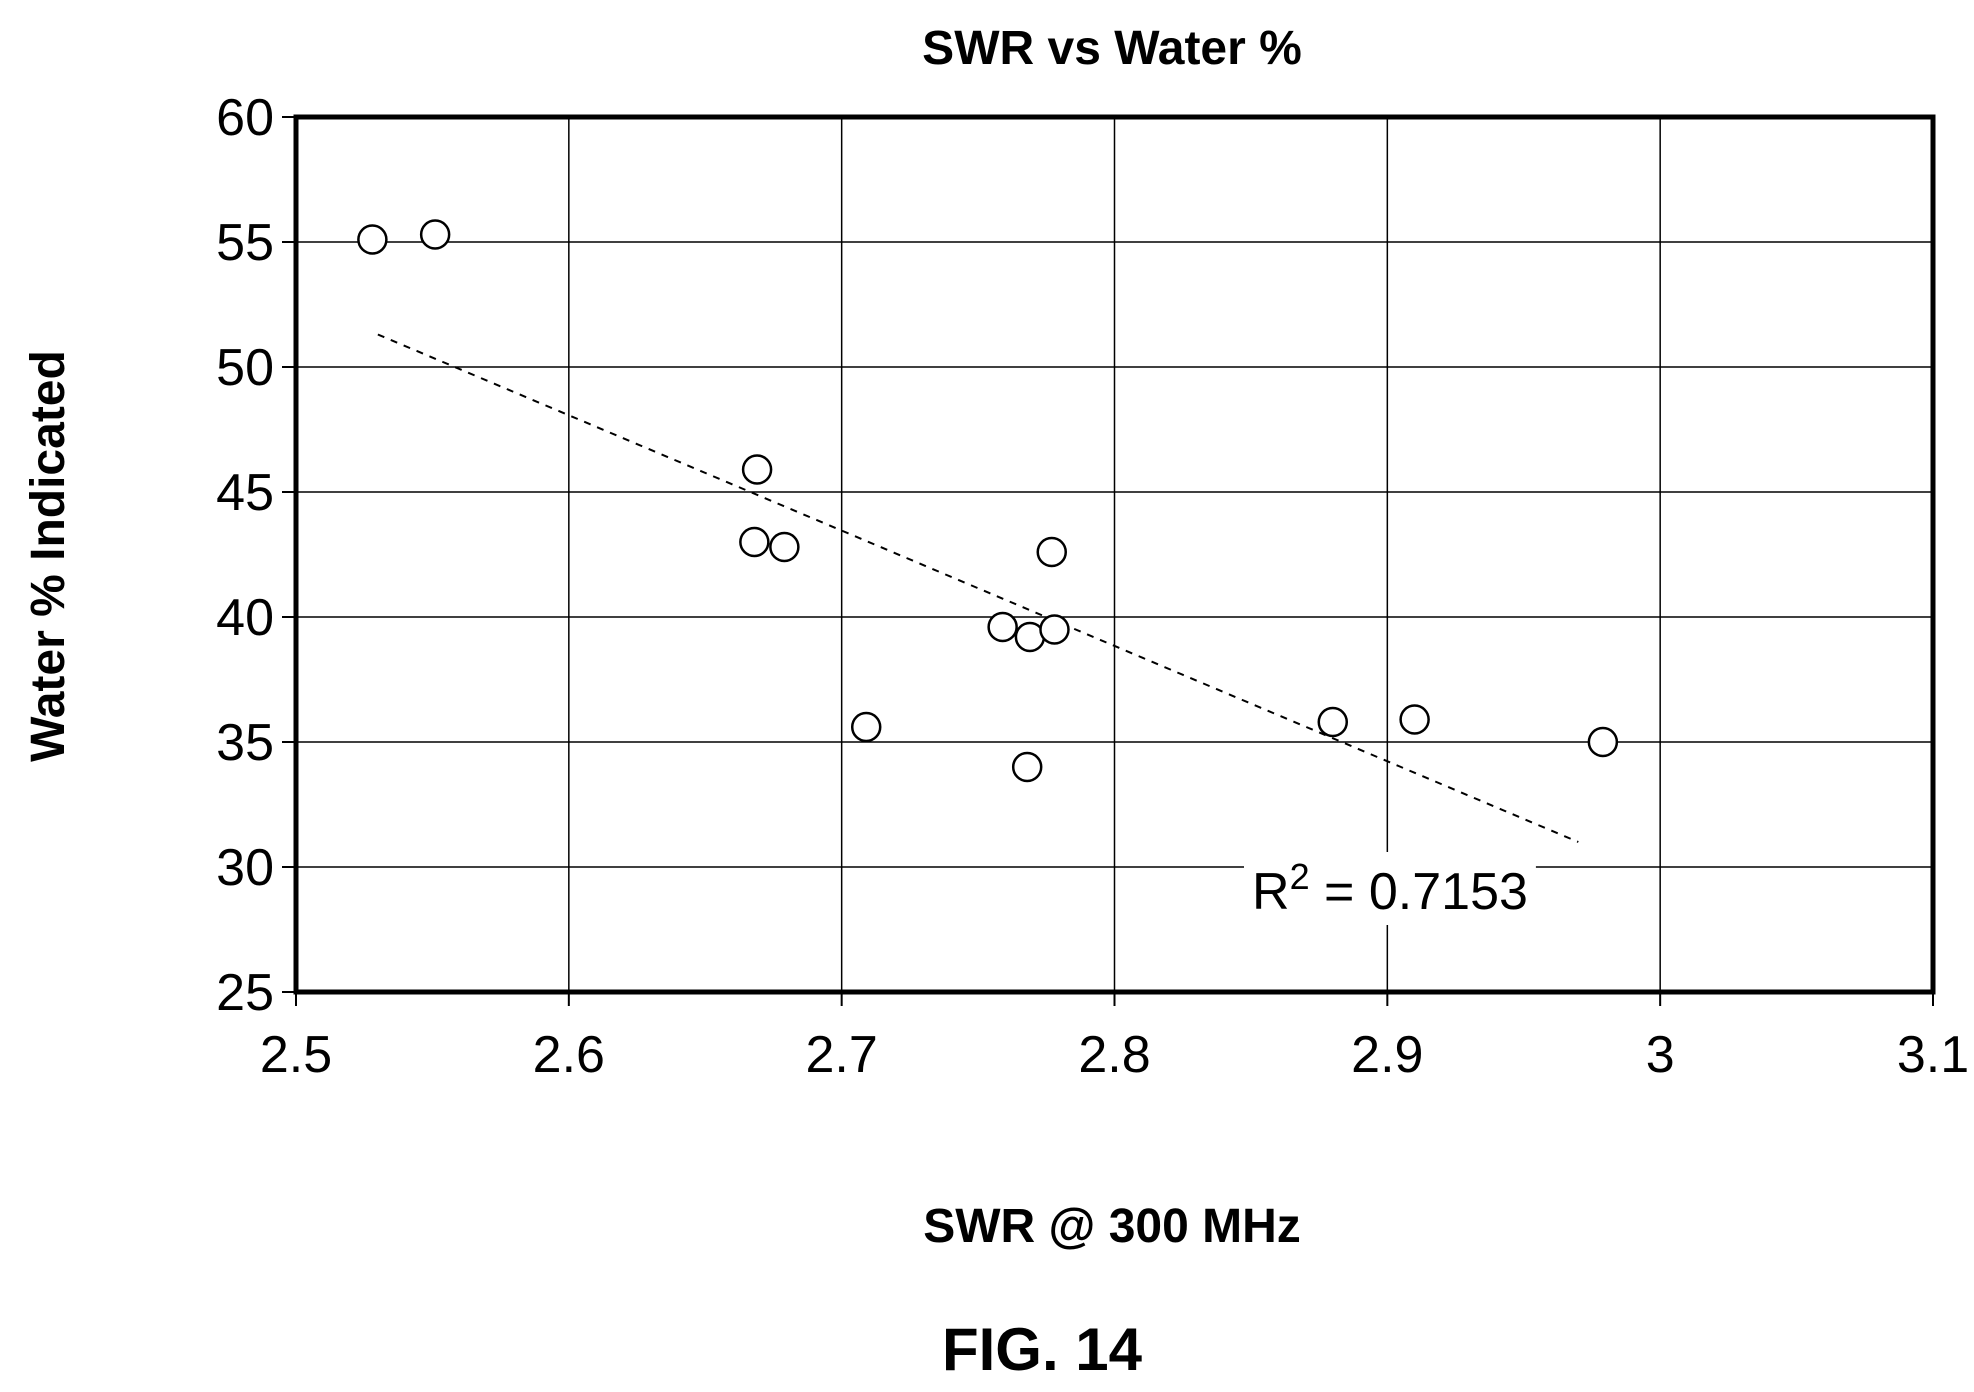 The height and width of the screenshot is (1392, 1974). I want to click on x-tick-label: 3.1, so click(1933, 1055).